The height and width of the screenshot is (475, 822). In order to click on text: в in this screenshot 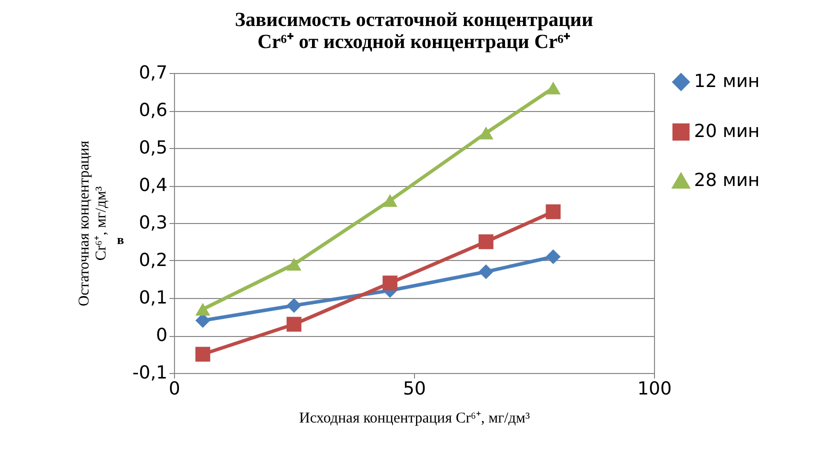, I will do `click(120, 240)`.